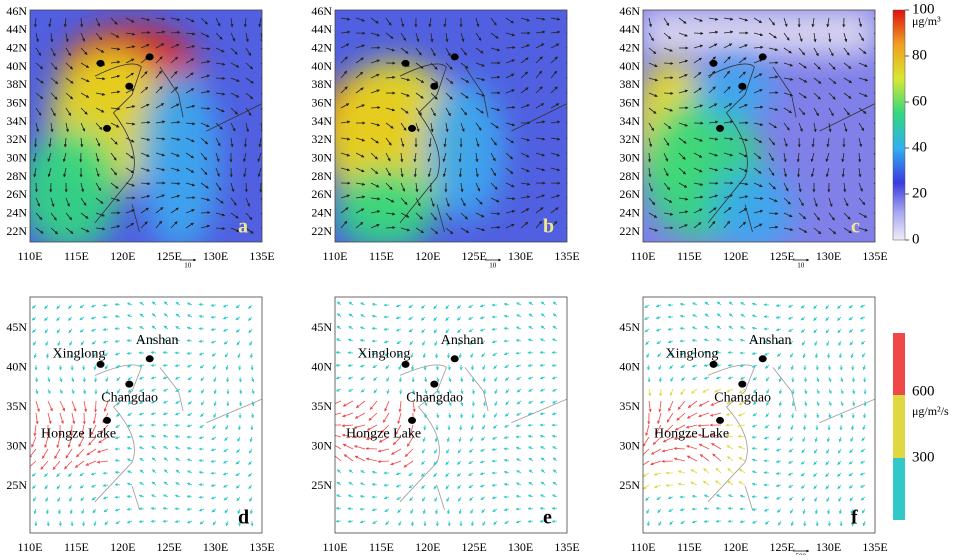 This screenshot has width=970, height=560. I want to click on reference-label: 10, so click(188, 266).